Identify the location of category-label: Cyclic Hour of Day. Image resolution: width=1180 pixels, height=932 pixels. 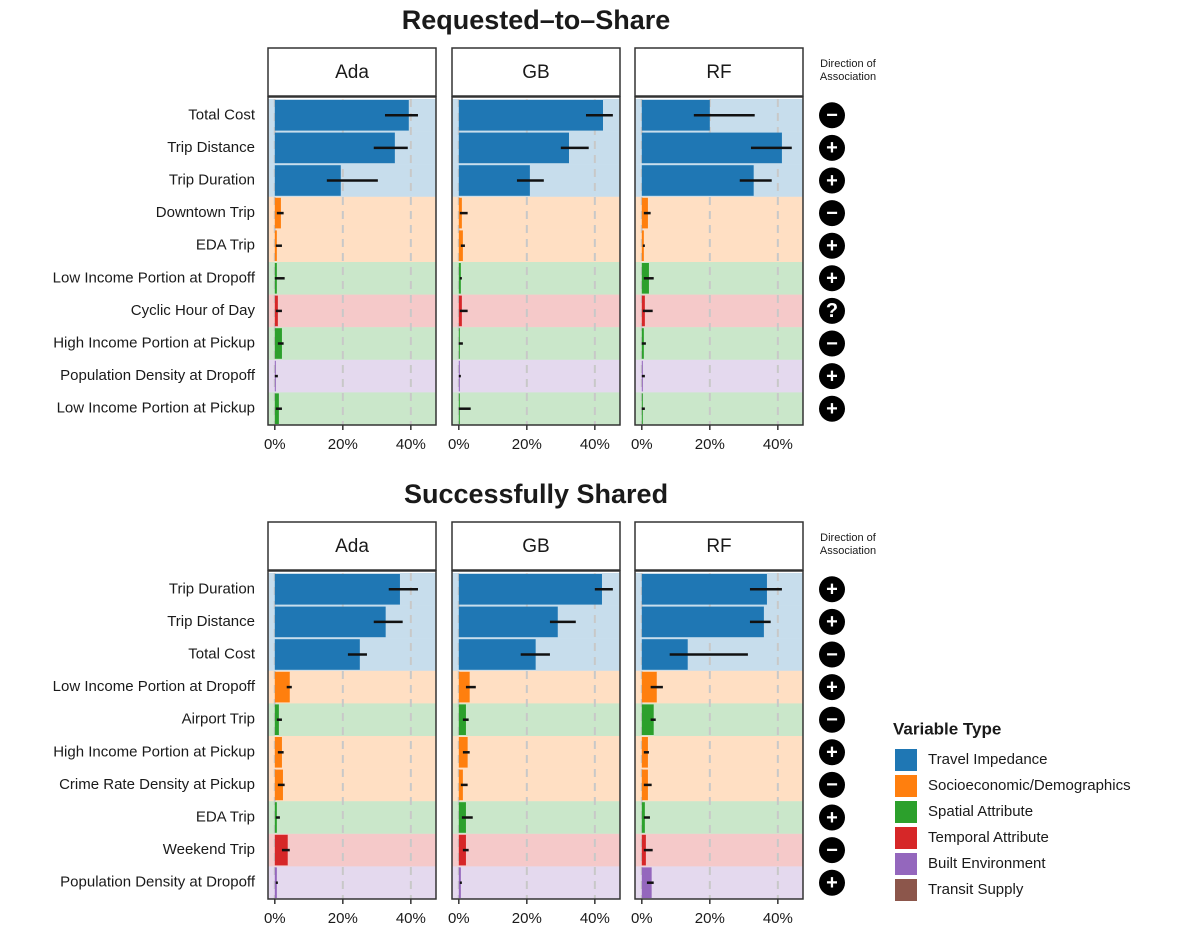
(193, 310).